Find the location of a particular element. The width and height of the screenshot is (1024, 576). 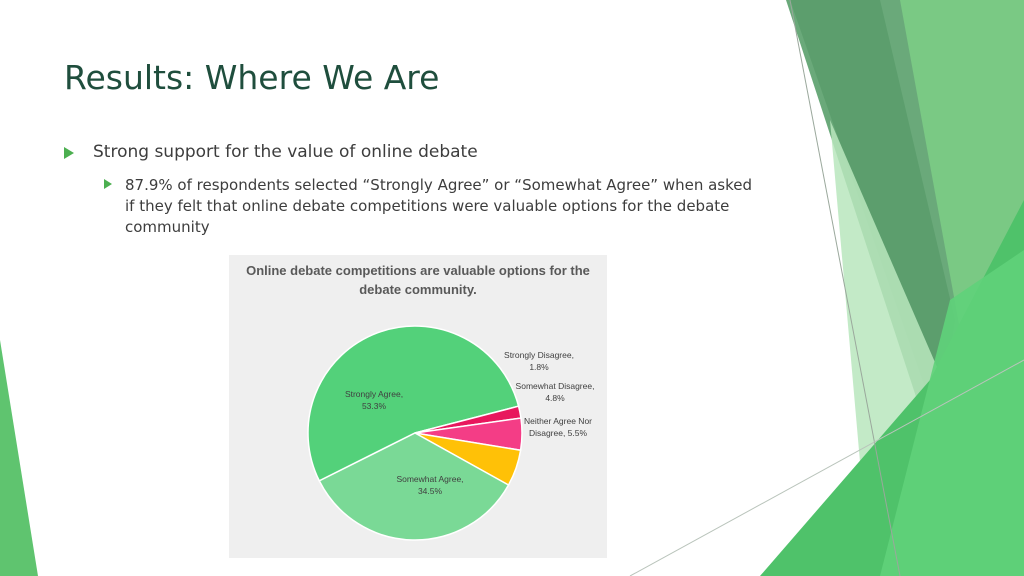

deco-shape-bright is located at coordinates (952, 413).